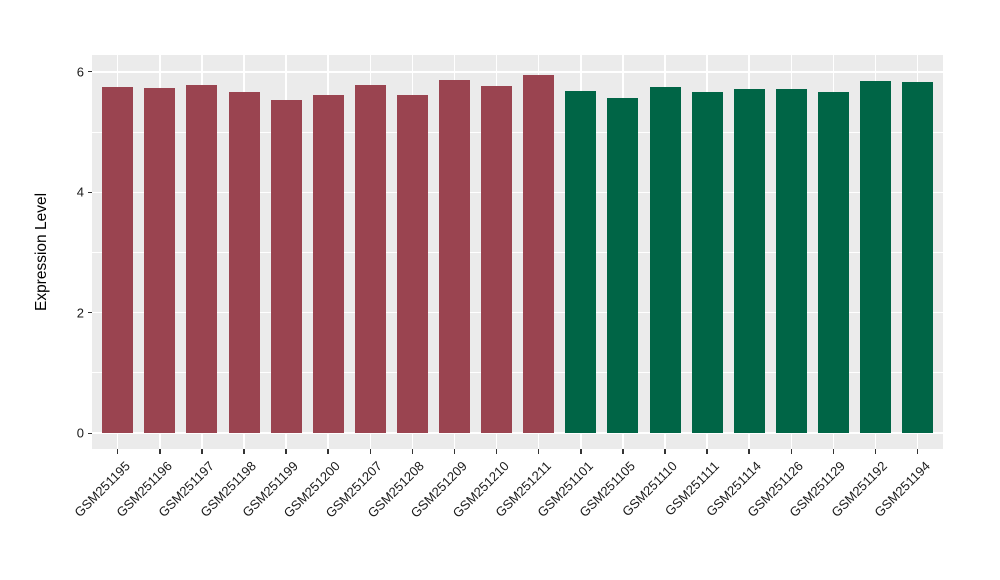 This screenshot has width=1000, height=580. What do you see at coordinates (80, 72) in the screenshot?
I see `y-tick-label-text: 6` at bounding box center [80, 72].